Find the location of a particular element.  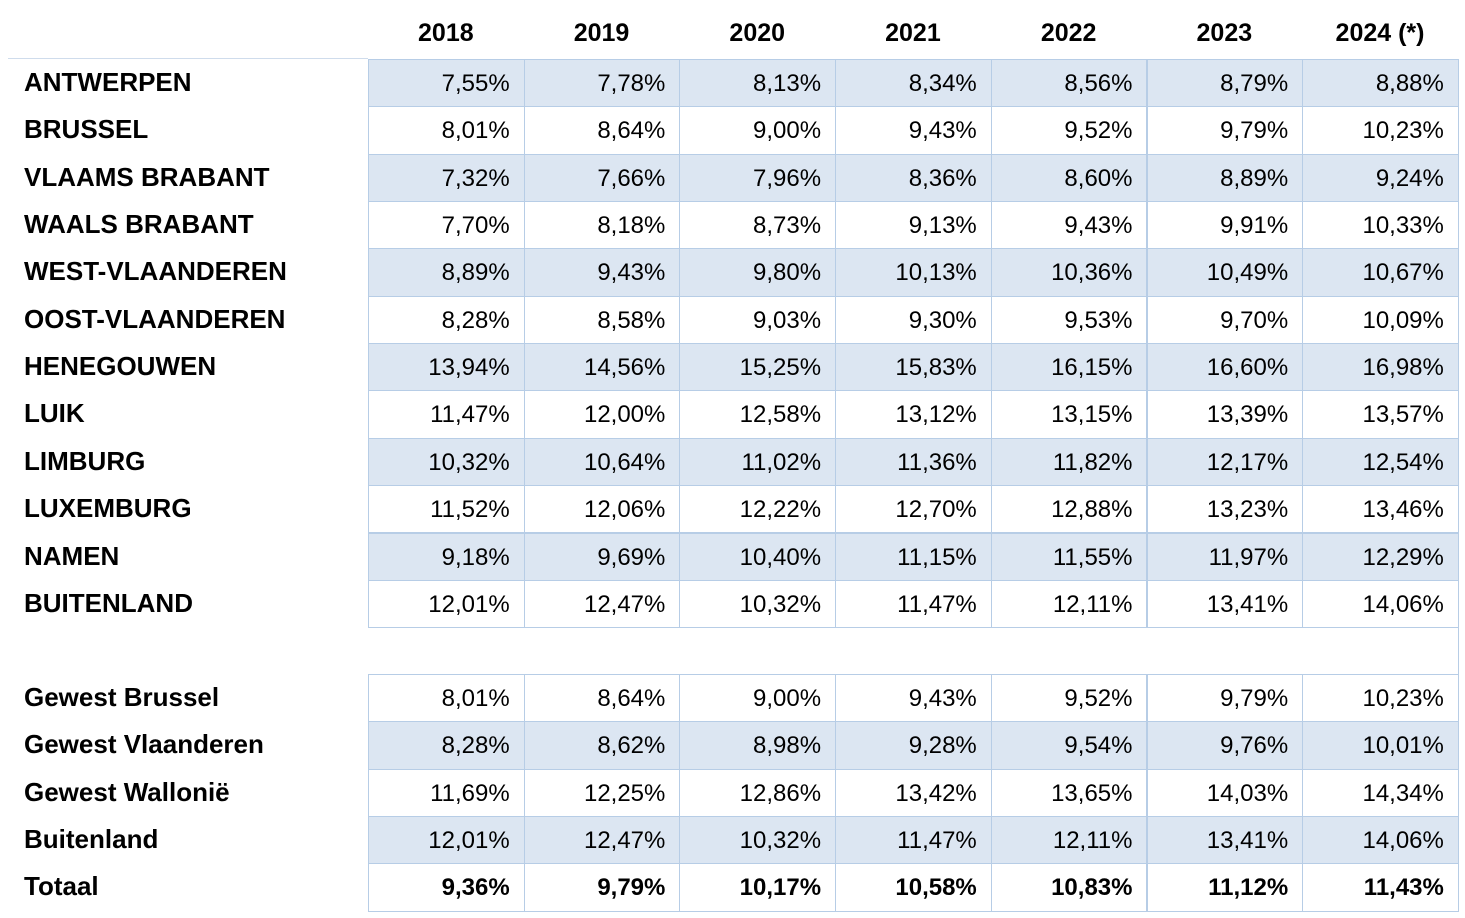

value-cell: 8,79% is located at coordinates (1225, 83).